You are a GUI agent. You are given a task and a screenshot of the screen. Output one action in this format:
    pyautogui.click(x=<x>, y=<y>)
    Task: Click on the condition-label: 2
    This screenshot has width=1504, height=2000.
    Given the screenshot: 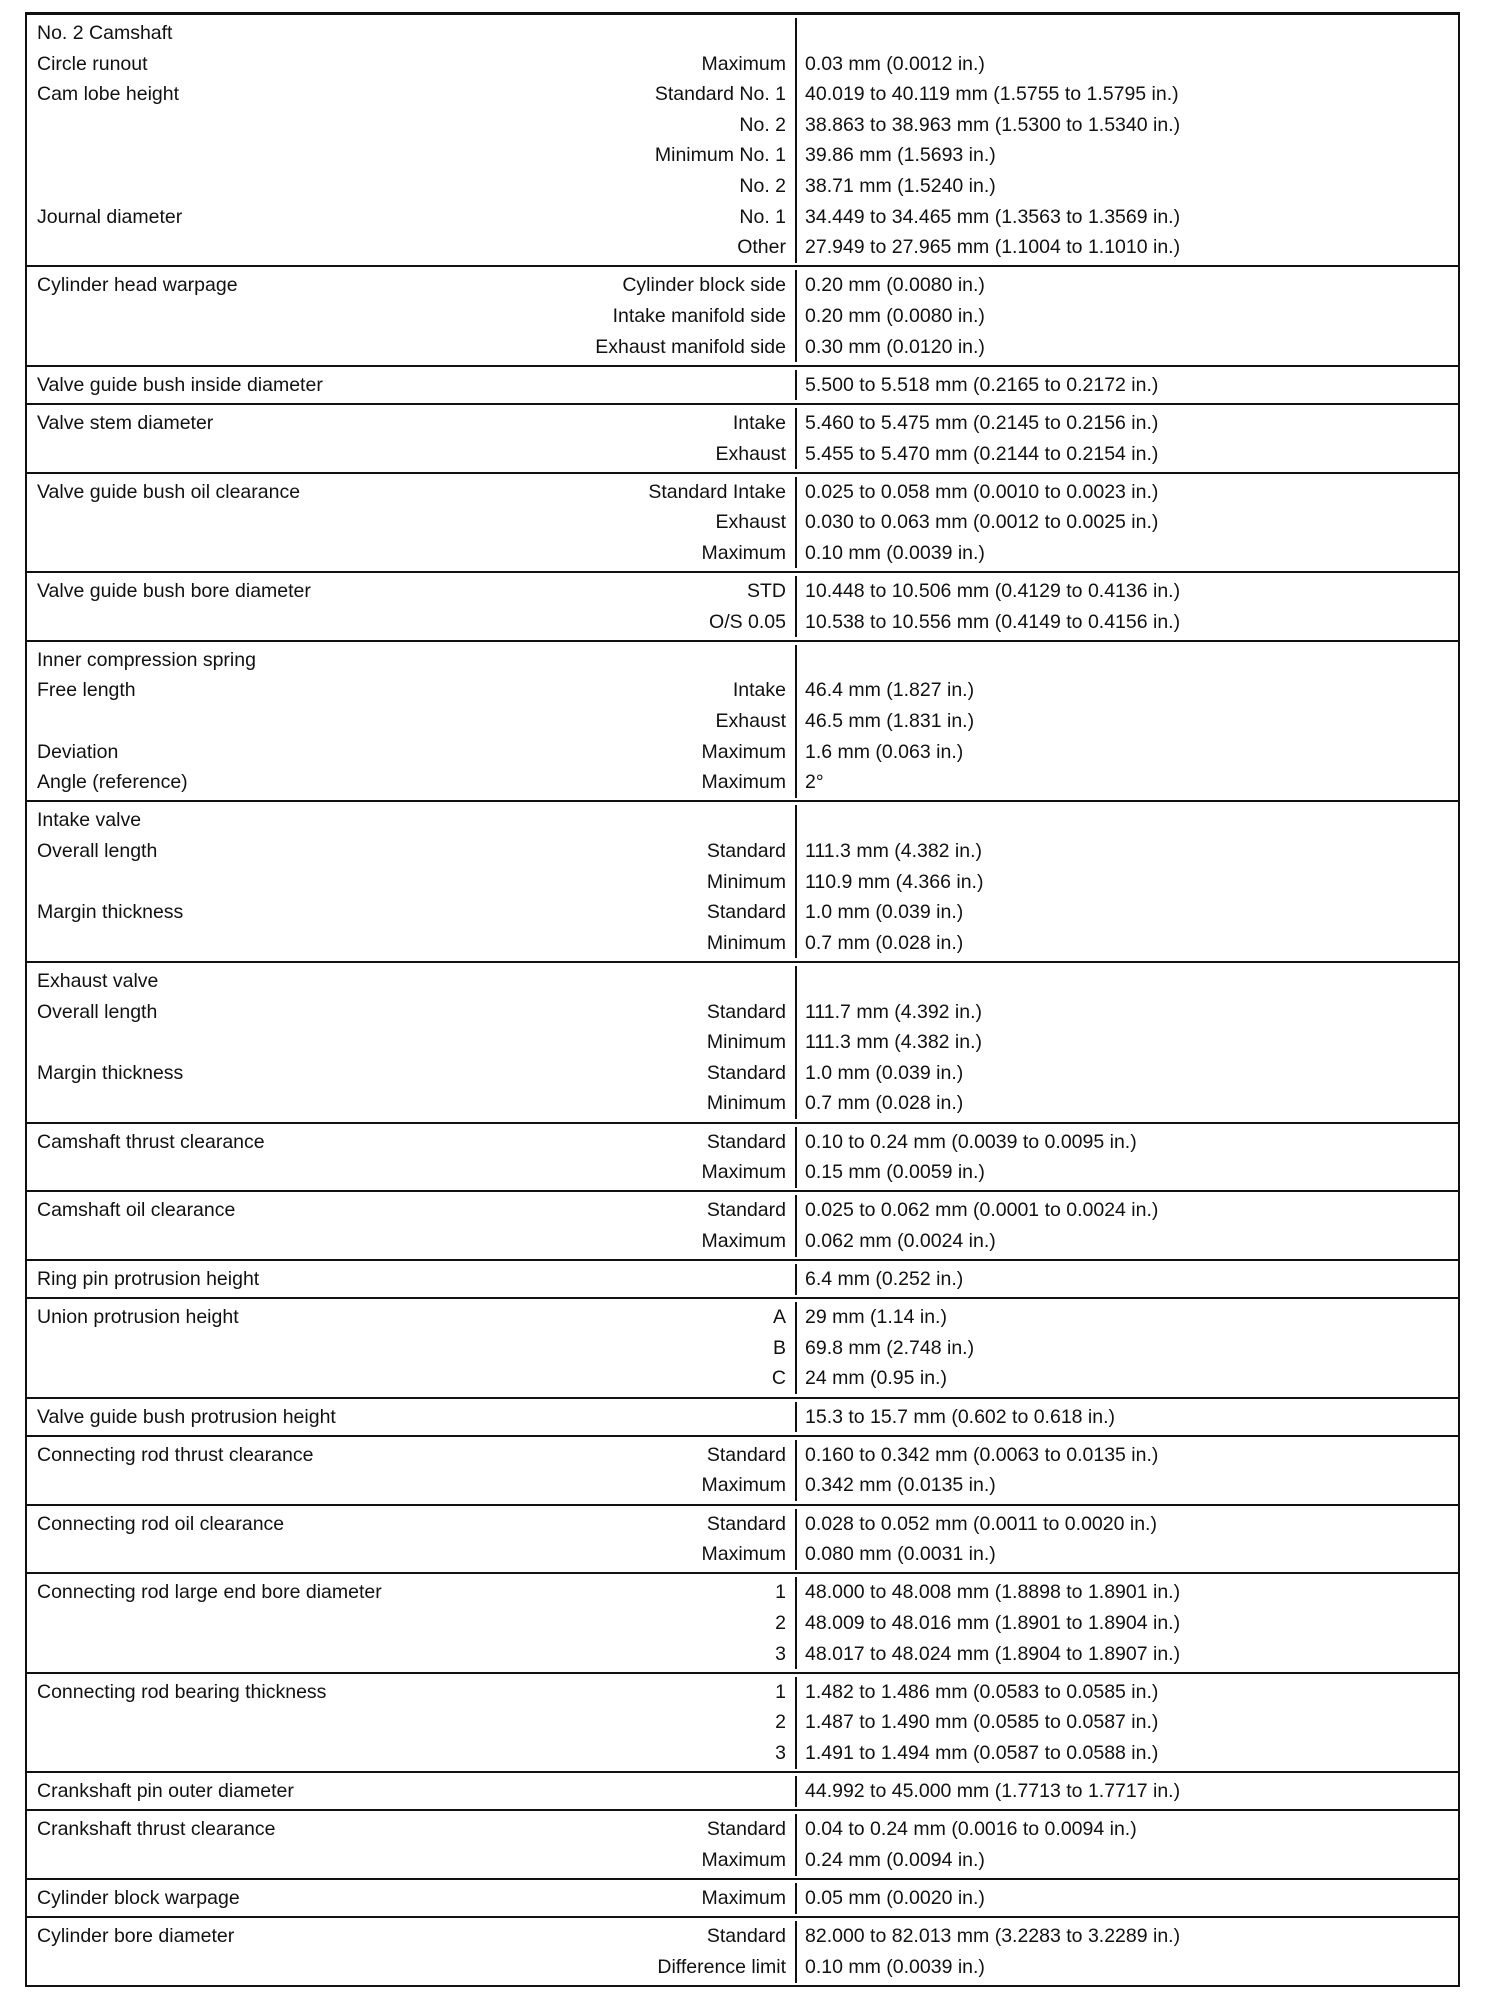 What is the action you would take?
    pyautogui.click(x=780, y=1722)
    